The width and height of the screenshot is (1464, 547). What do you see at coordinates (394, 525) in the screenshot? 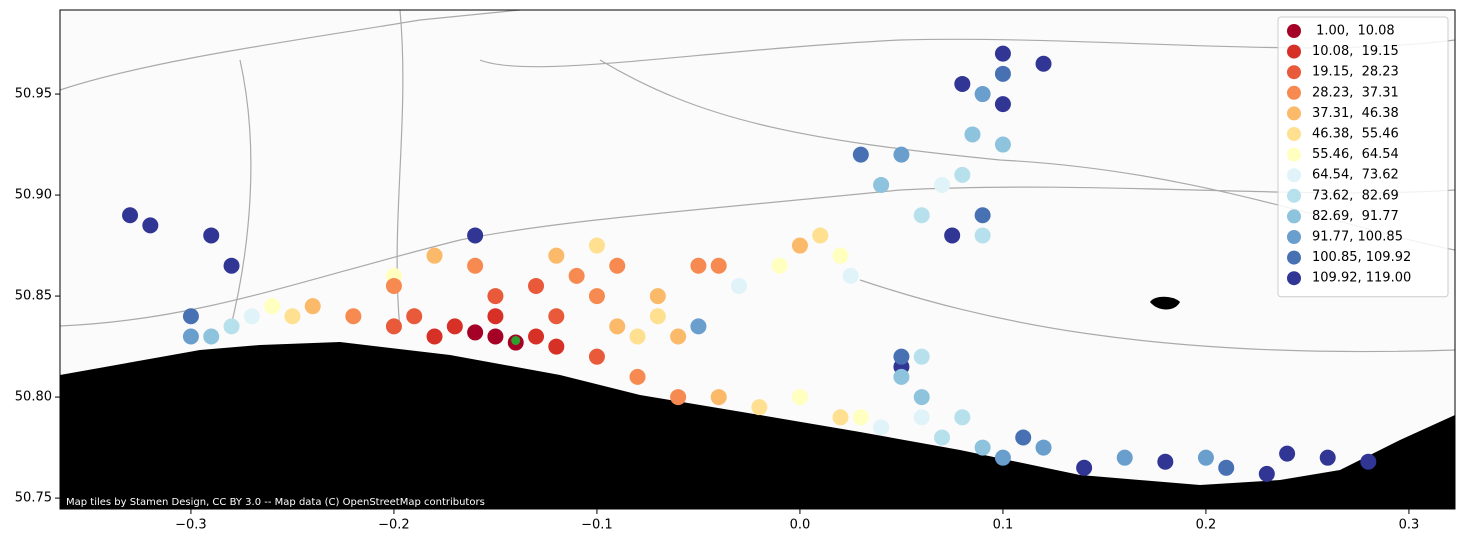
I see `x-tick-label: −0.2` at bounding box center [394, 525].